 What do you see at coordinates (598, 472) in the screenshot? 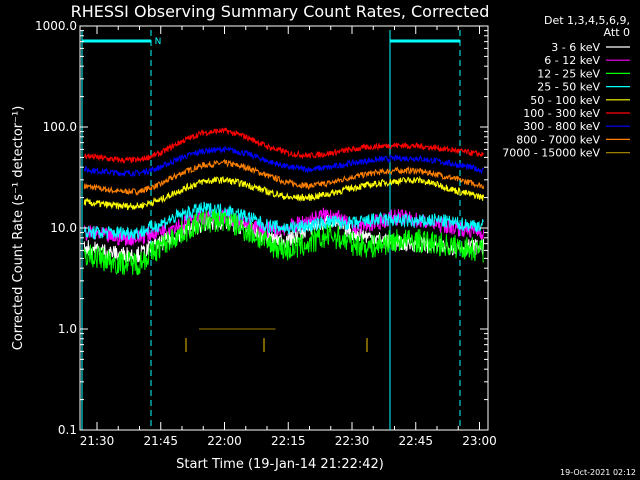
I see `timestamp-label: 19-Oct-2021 02:12` at bounding box center [598, 472].